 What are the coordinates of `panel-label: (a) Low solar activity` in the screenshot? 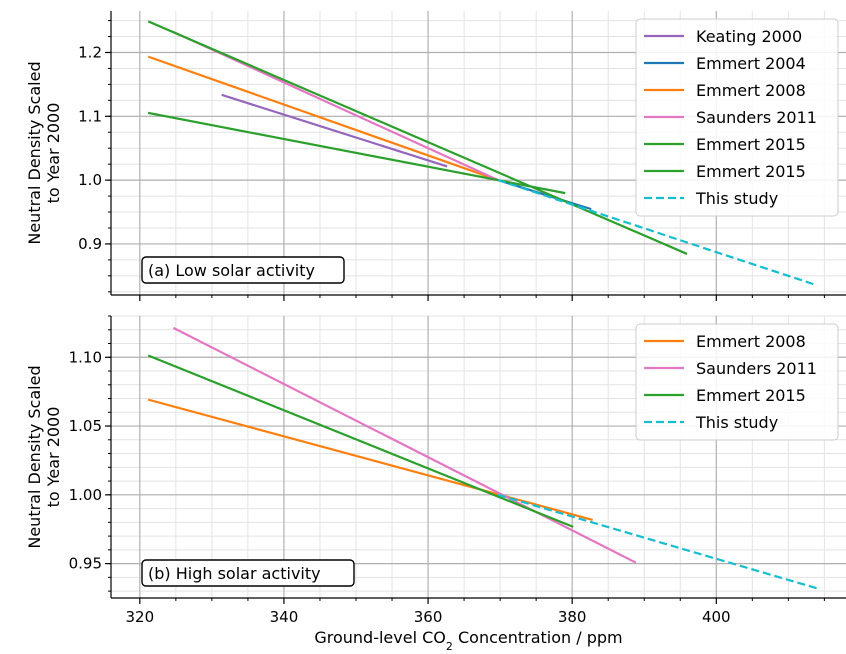 It's located at (231, 270).